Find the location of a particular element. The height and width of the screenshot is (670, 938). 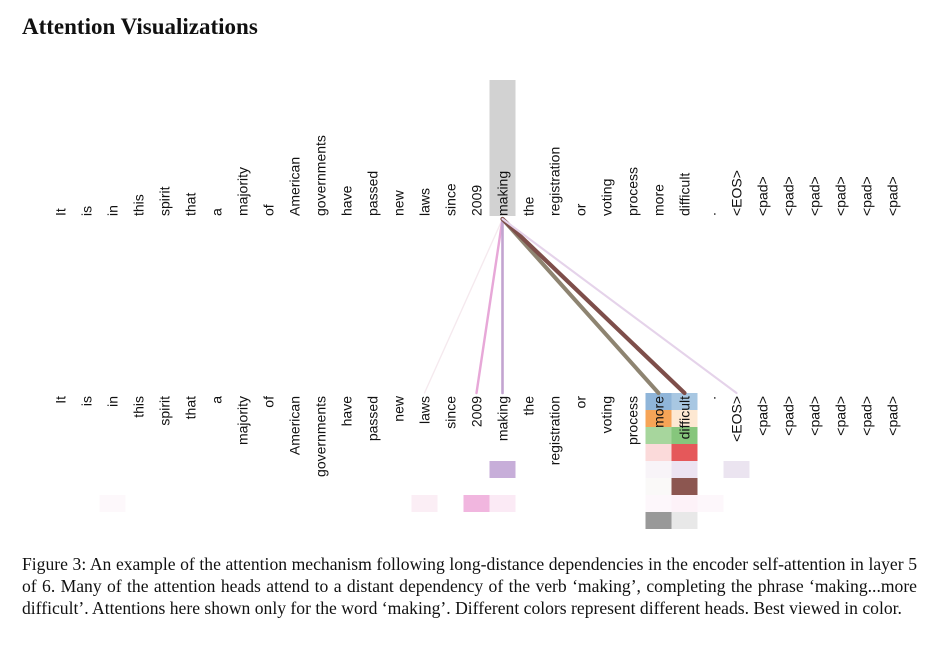

target-token: a is located at coordinates (217, 400).